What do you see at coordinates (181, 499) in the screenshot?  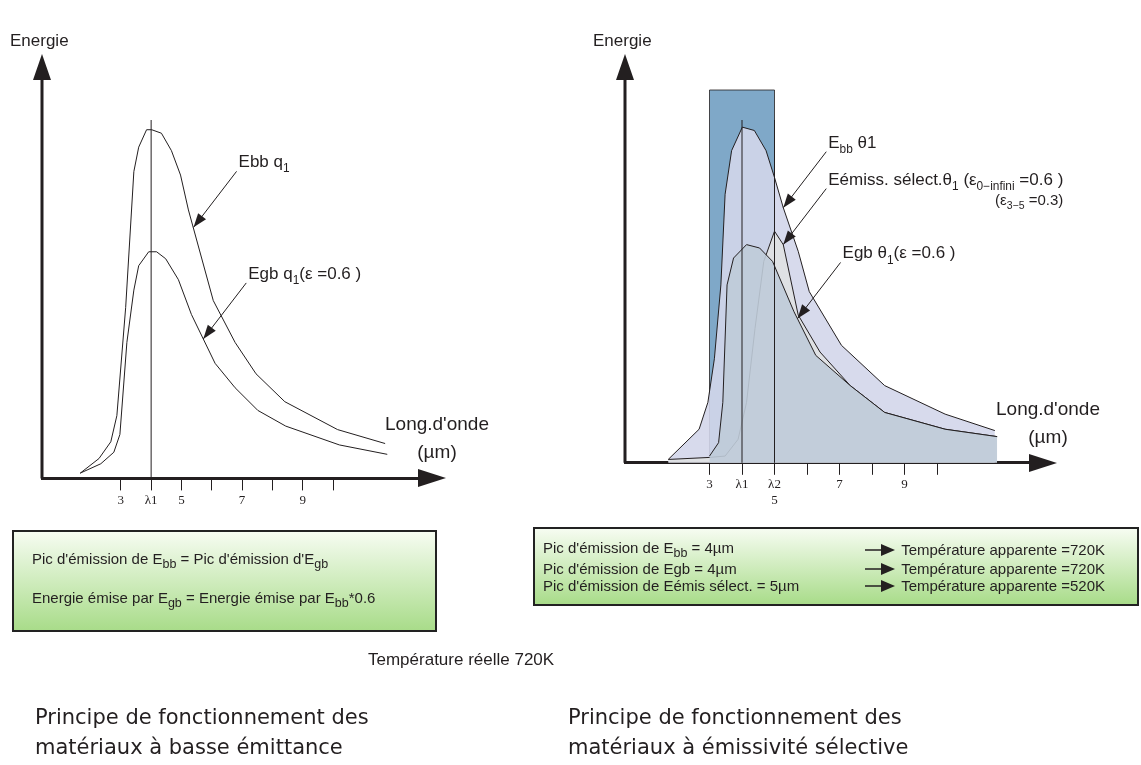 I see `x-tick-label: 5` at bounding box center [181, 499].